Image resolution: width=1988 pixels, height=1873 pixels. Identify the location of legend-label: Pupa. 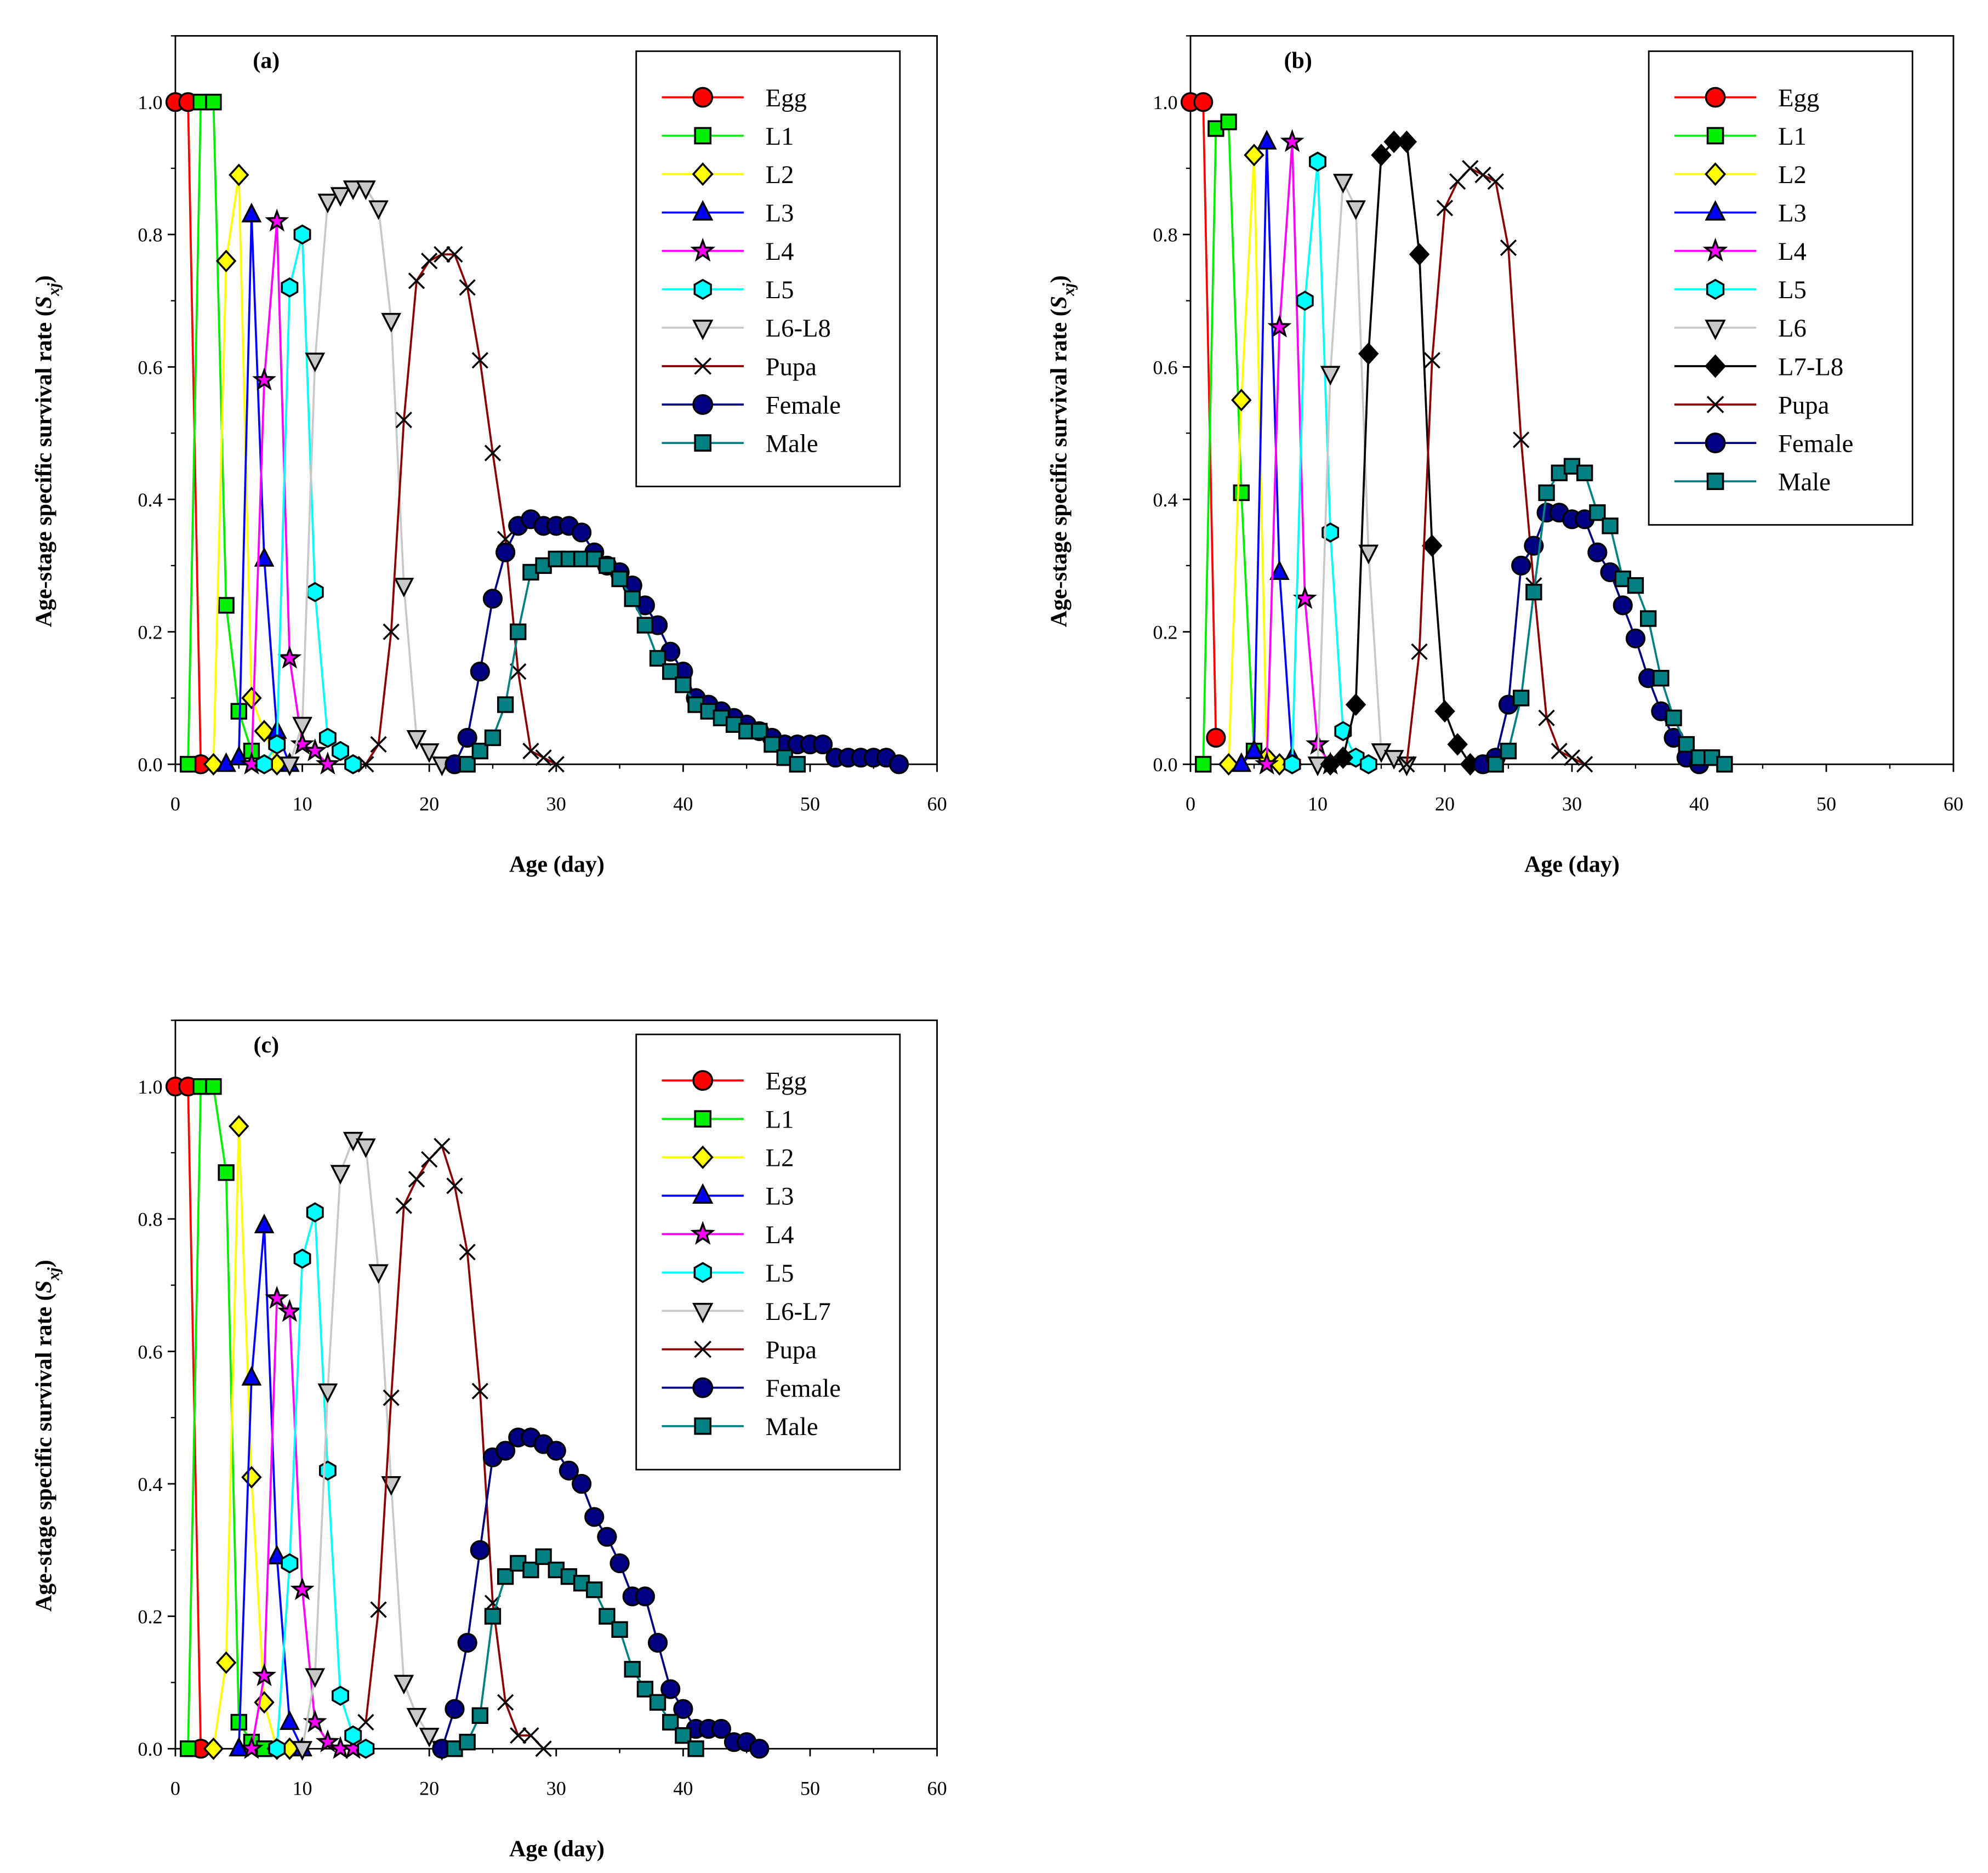
(791, 366).